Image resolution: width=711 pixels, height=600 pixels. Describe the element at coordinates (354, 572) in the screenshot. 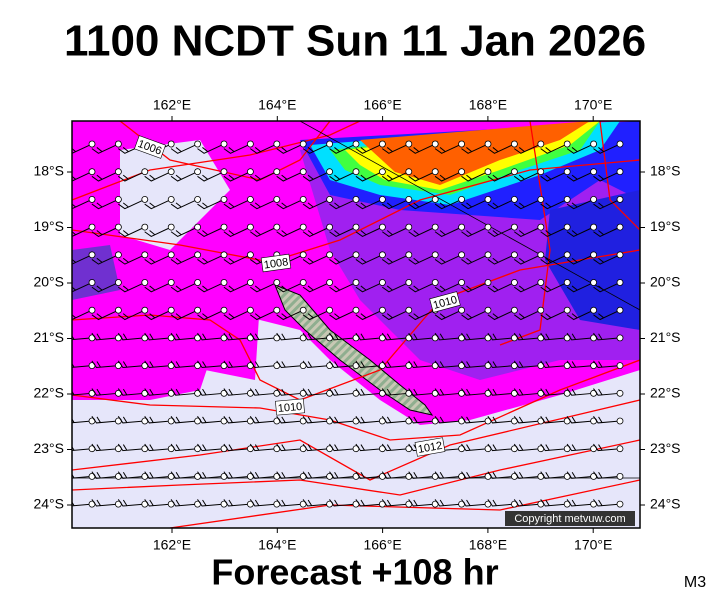

I see `forecast-label: Forecast +108 hr` at that location.